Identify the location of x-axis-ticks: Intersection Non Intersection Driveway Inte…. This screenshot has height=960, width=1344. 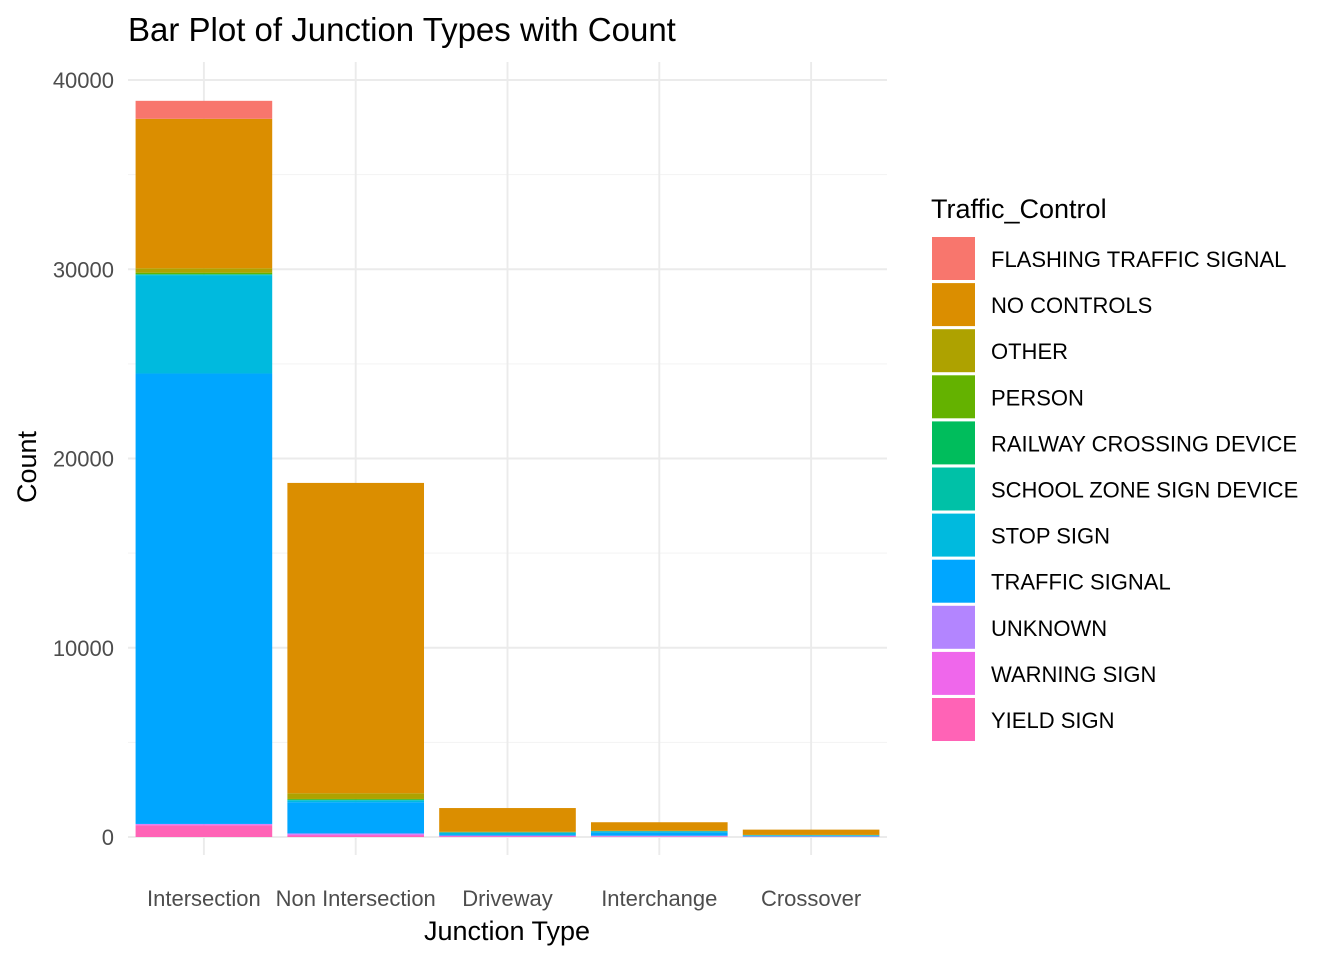
(504, 898).